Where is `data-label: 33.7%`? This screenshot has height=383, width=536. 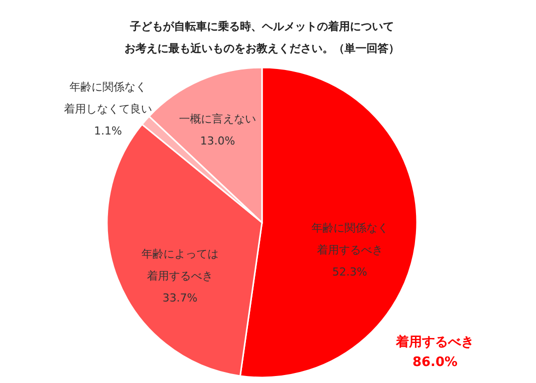
data-label: 33.7% is located at coordinates (180, 297).